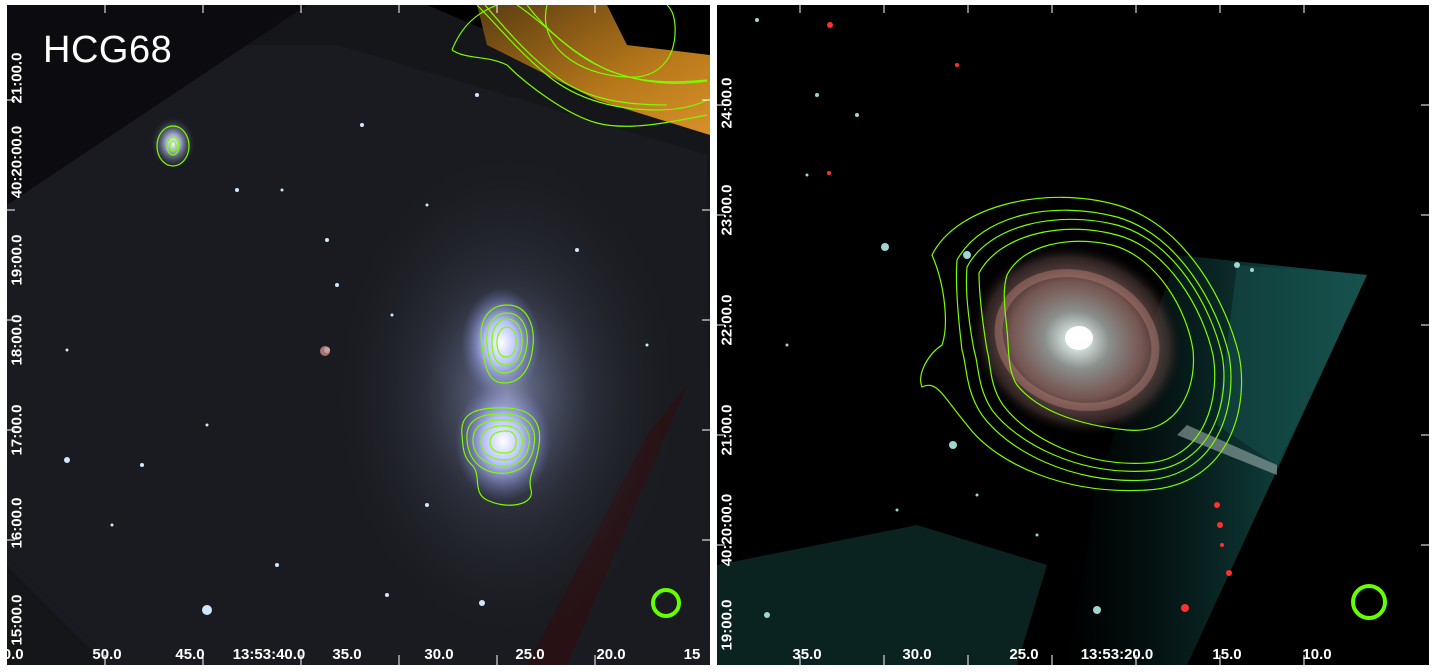 The height and width of the screenshot is (672, 1436). What do you see at coordinates (1292, 365) in the screenshot?
I see `teal-streaks` at bounding box center [1292, 365].